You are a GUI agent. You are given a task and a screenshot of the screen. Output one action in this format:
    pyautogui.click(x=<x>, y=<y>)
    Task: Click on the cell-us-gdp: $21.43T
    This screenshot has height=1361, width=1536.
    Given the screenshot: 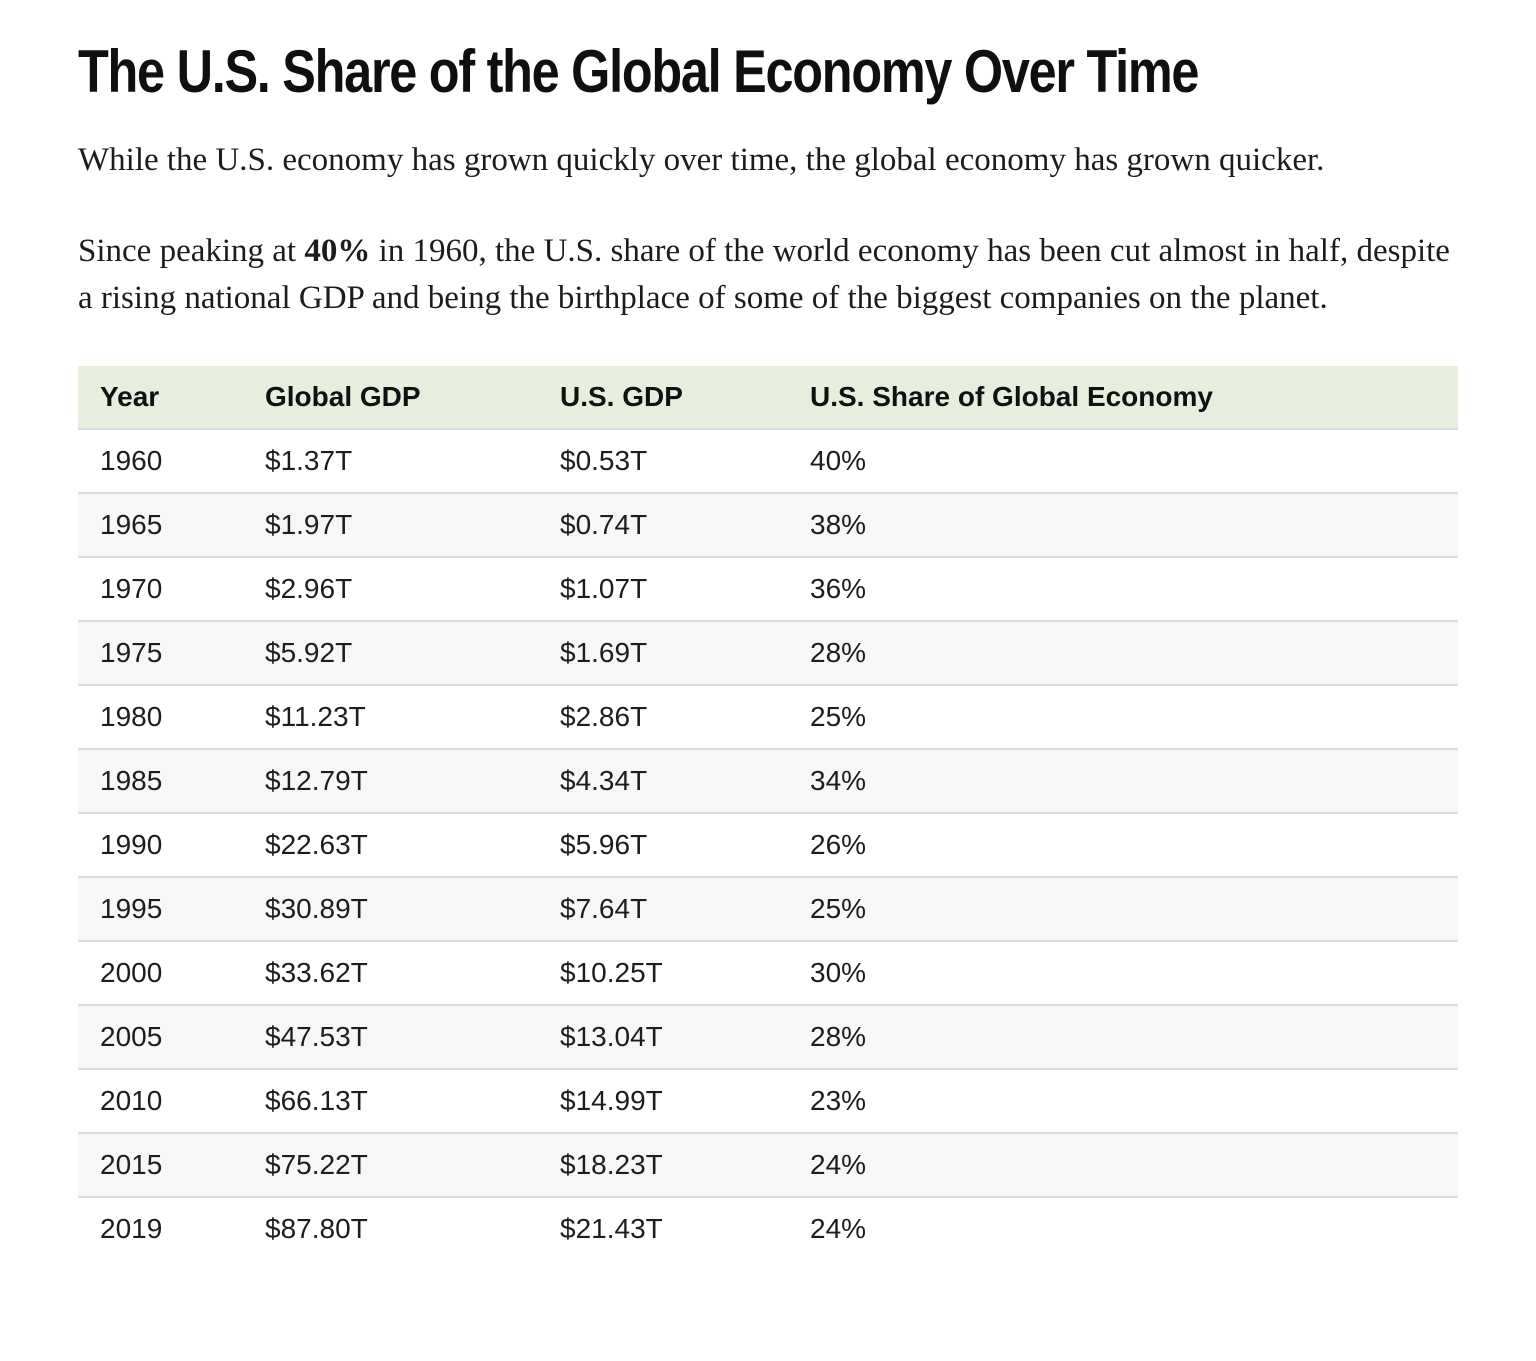 What is the action you would take?
    pyautogui.click(x=663, y=1228)
    